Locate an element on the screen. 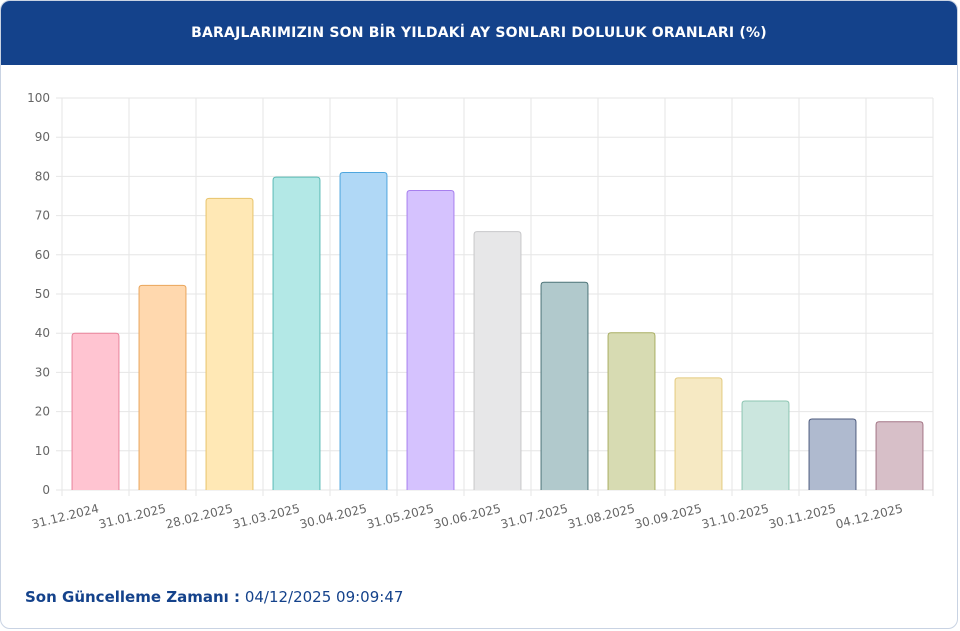  x-tick-label: 30.04.2025 is located at coordinates (333, 516).